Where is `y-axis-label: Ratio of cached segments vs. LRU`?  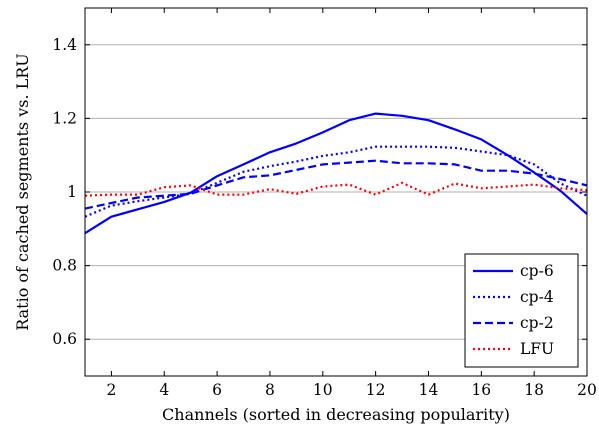 y-axis-label: Ratio of cached segments vs. LRU is located at coordinates (22, 192).